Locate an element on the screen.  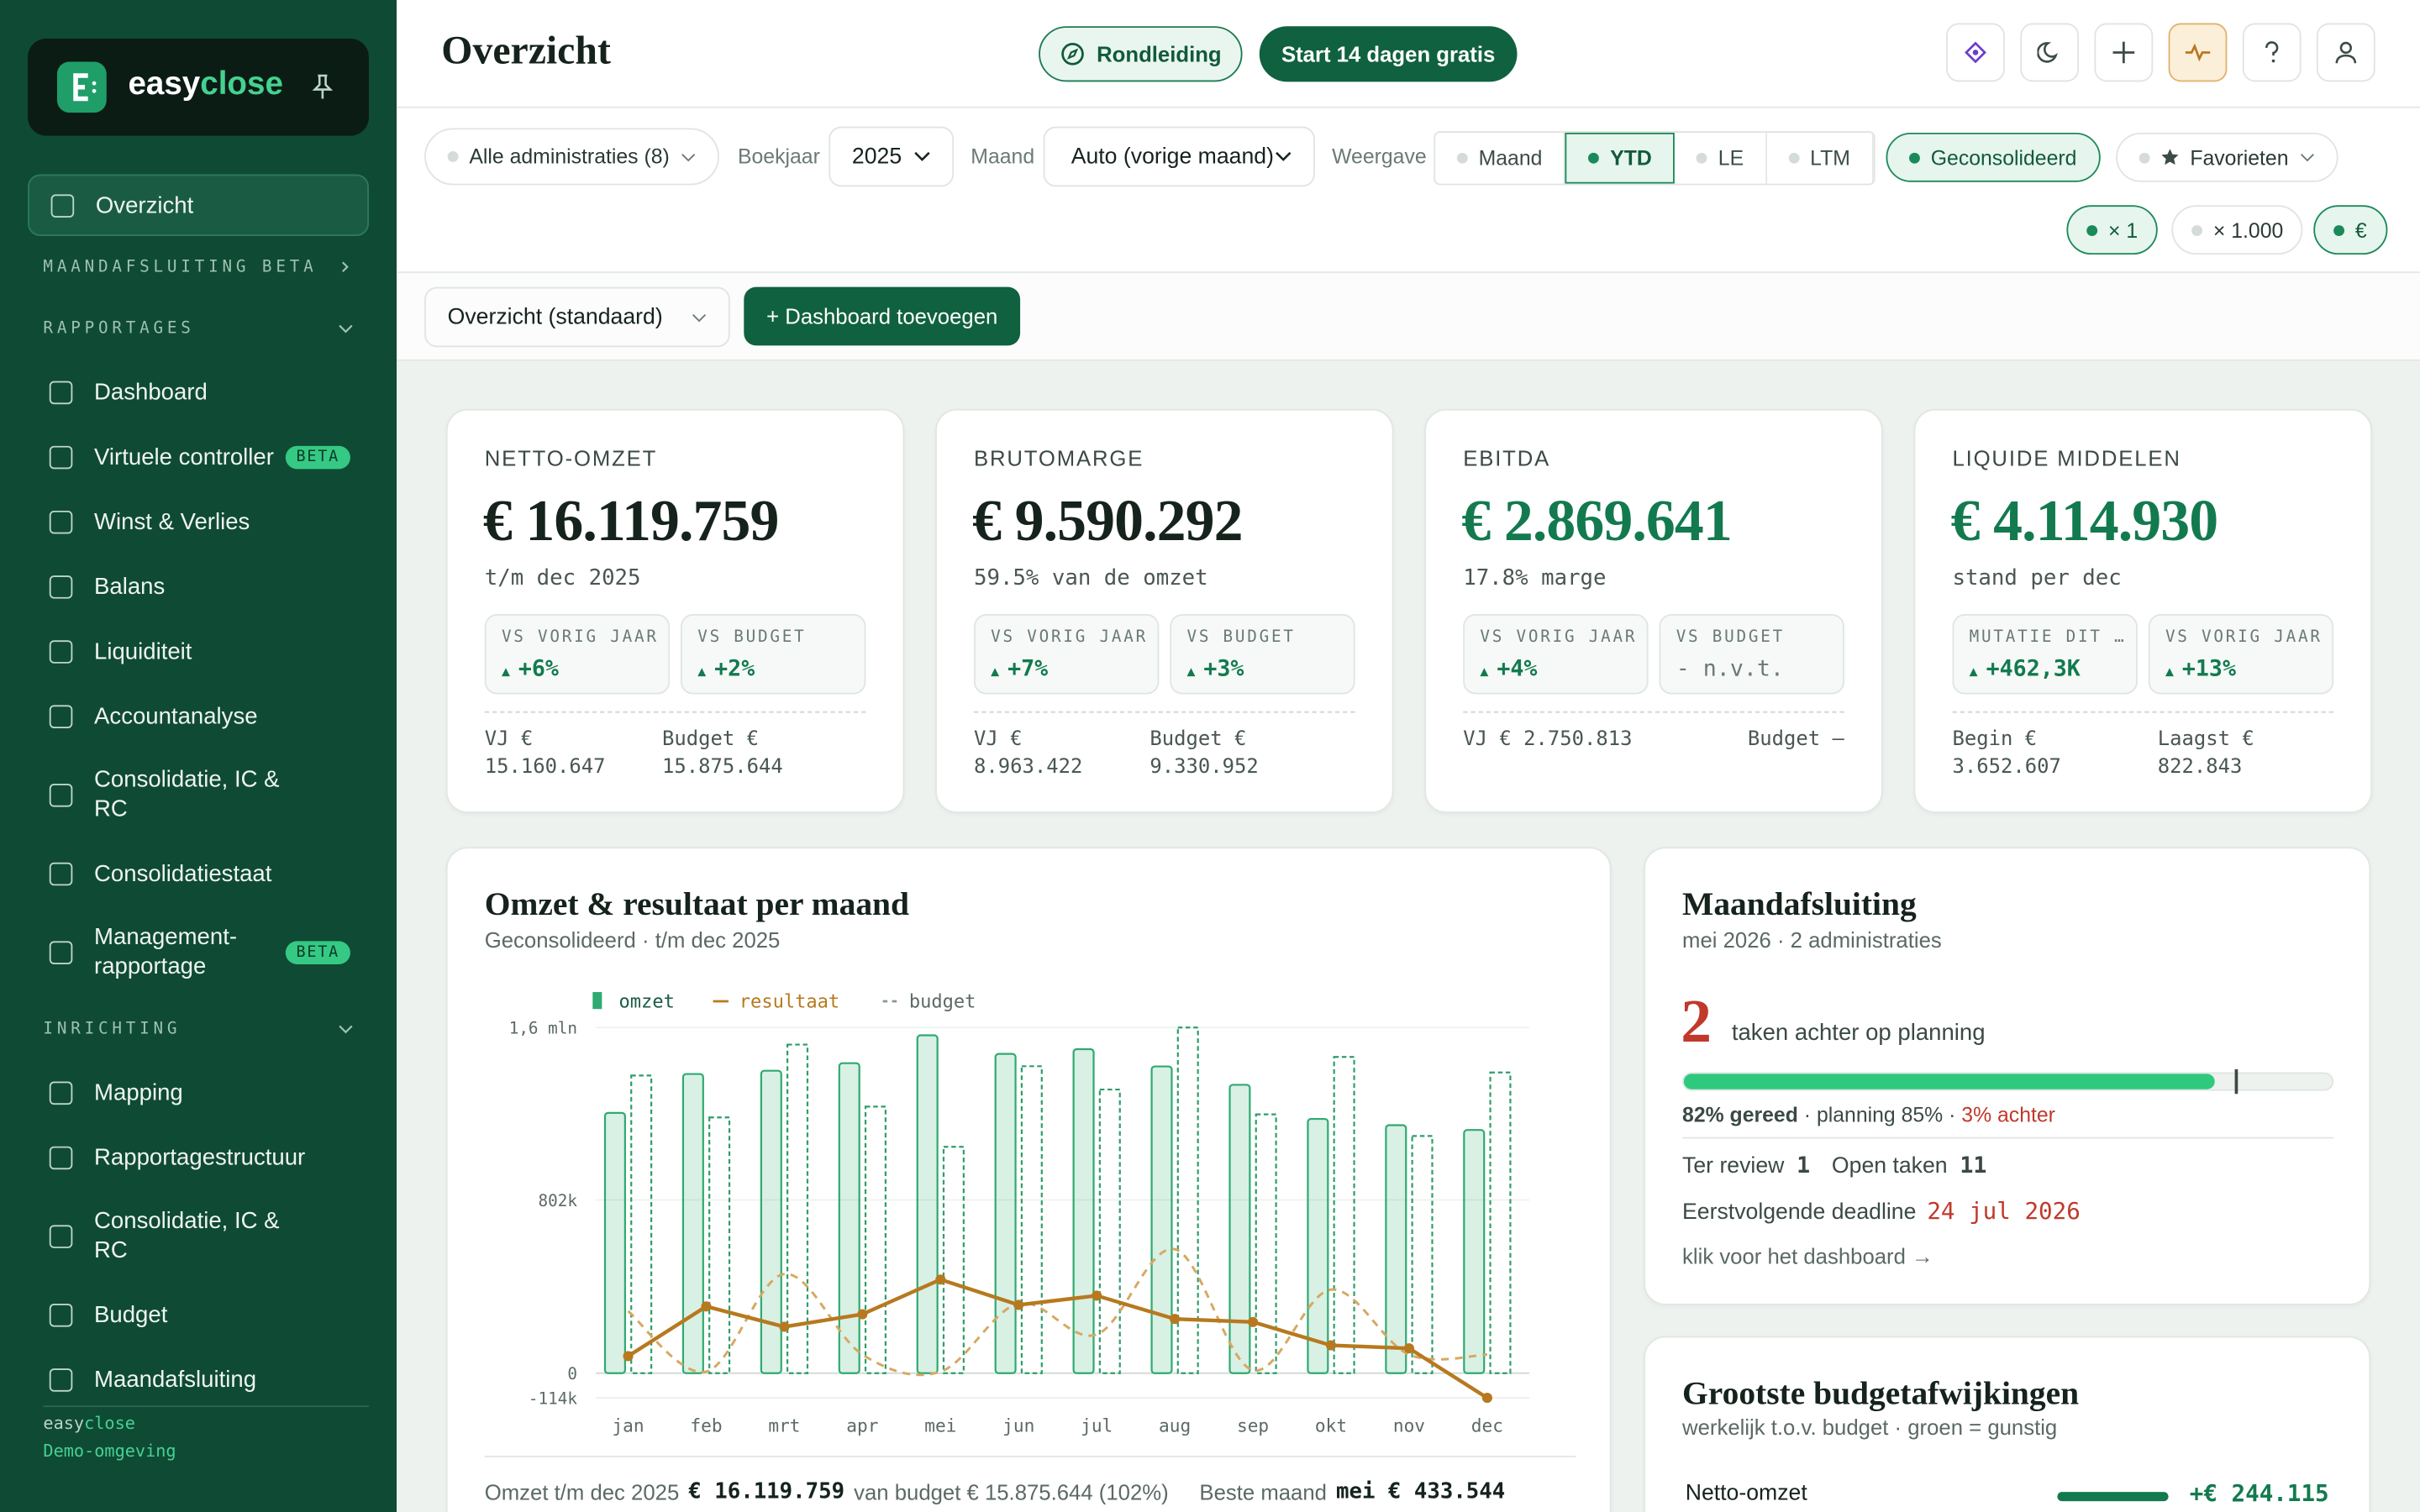
dashboard-select: Overzicht (standaard) is located at coordinates (577, 317).